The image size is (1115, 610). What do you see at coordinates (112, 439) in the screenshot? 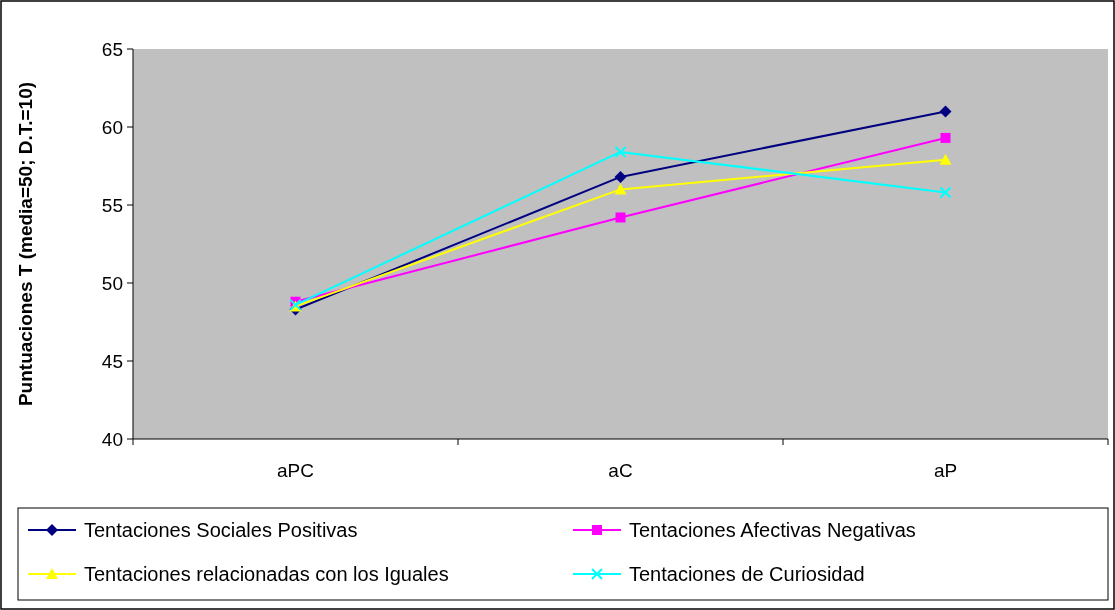
I see `y-tick-label: 40` at bounding box center [112, 439].